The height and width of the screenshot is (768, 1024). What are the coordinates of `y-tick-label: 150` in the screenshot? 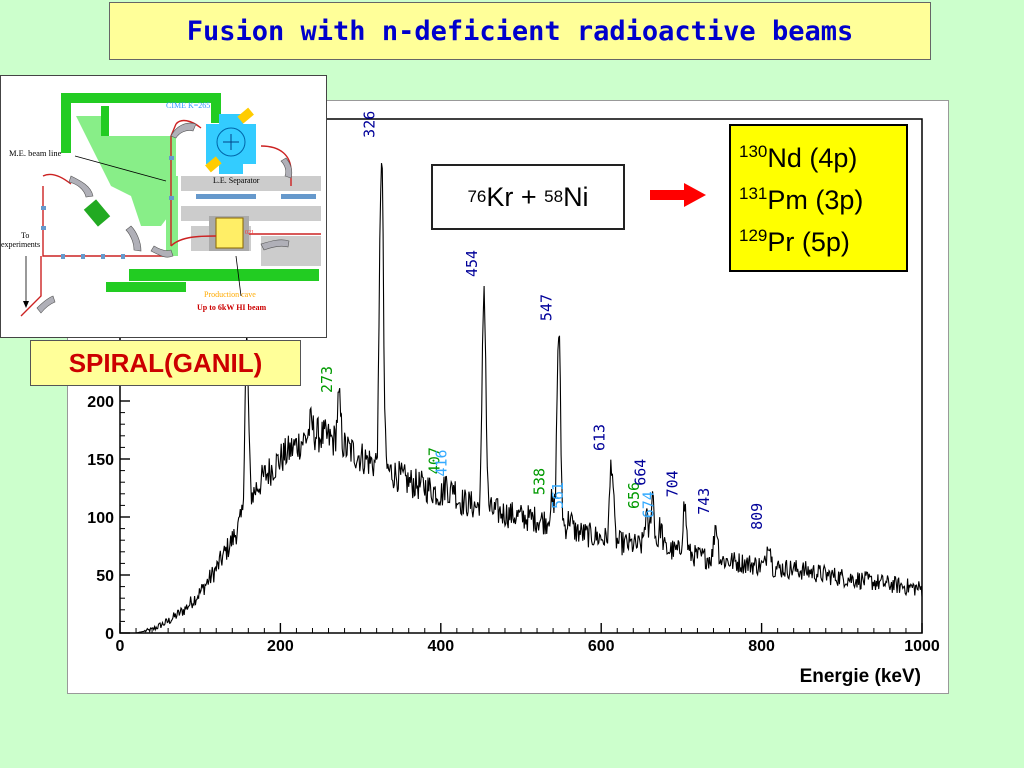 It's located at (100, 460).